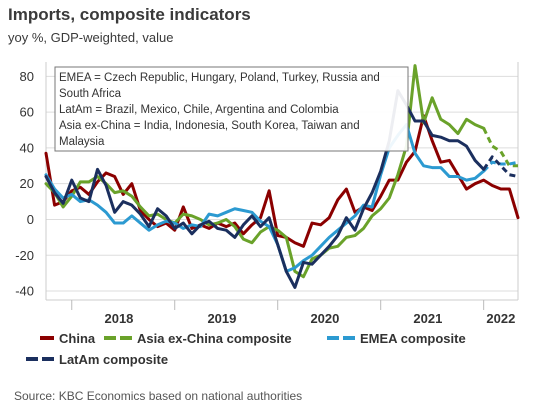 Image resolution: width=540 pixels, height=417 pixels. What do you see at coordinates (77, 338) in the screenshot?
I see `legend-label: China` at bounding box center [77, 338].